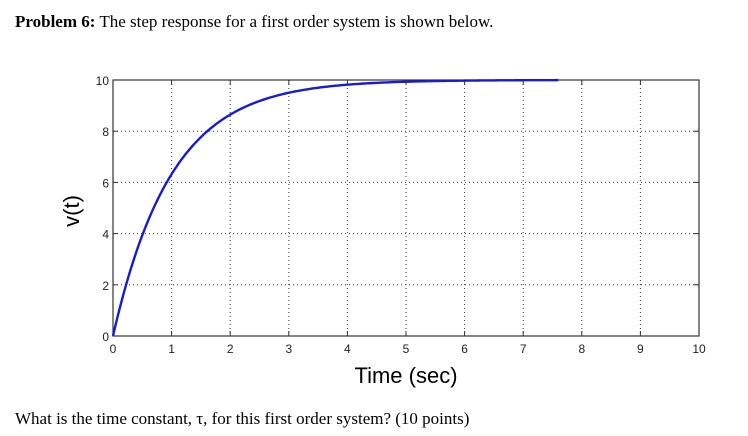 The image size is (748, 436). I want to click on problem-label: Problem 6:, so click(55, 21).